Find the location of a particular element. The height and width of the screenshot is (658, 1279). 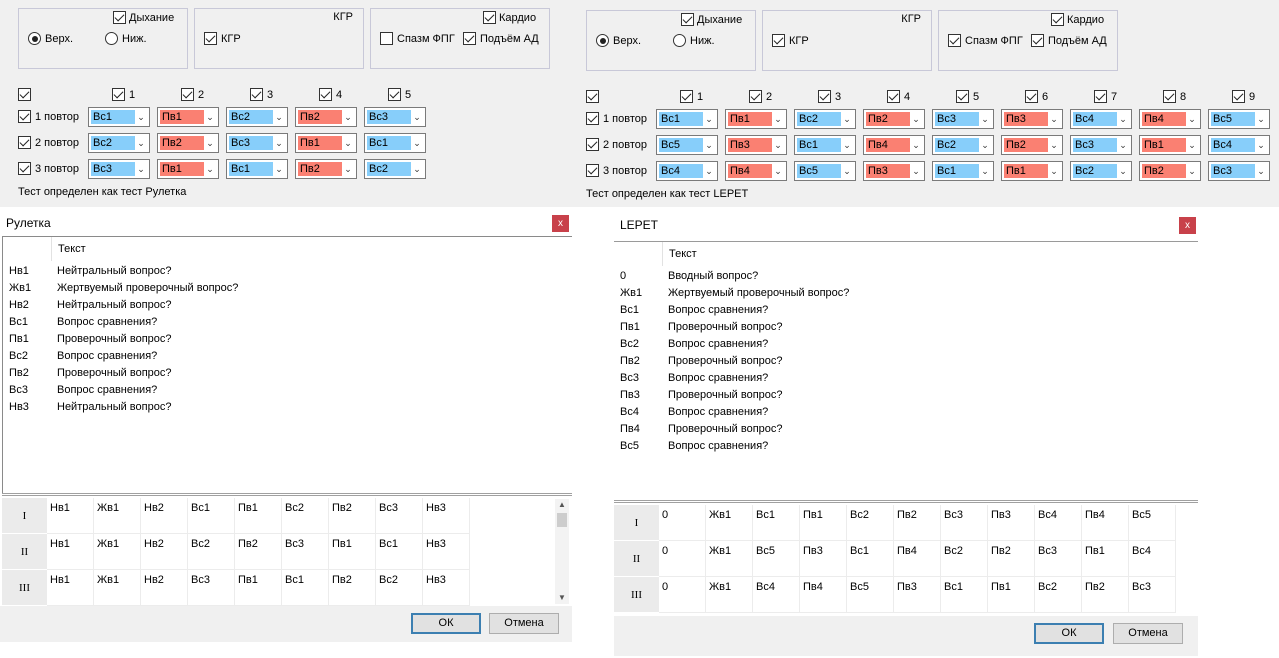

radio-upper-button is located at coordinates (34, 38).